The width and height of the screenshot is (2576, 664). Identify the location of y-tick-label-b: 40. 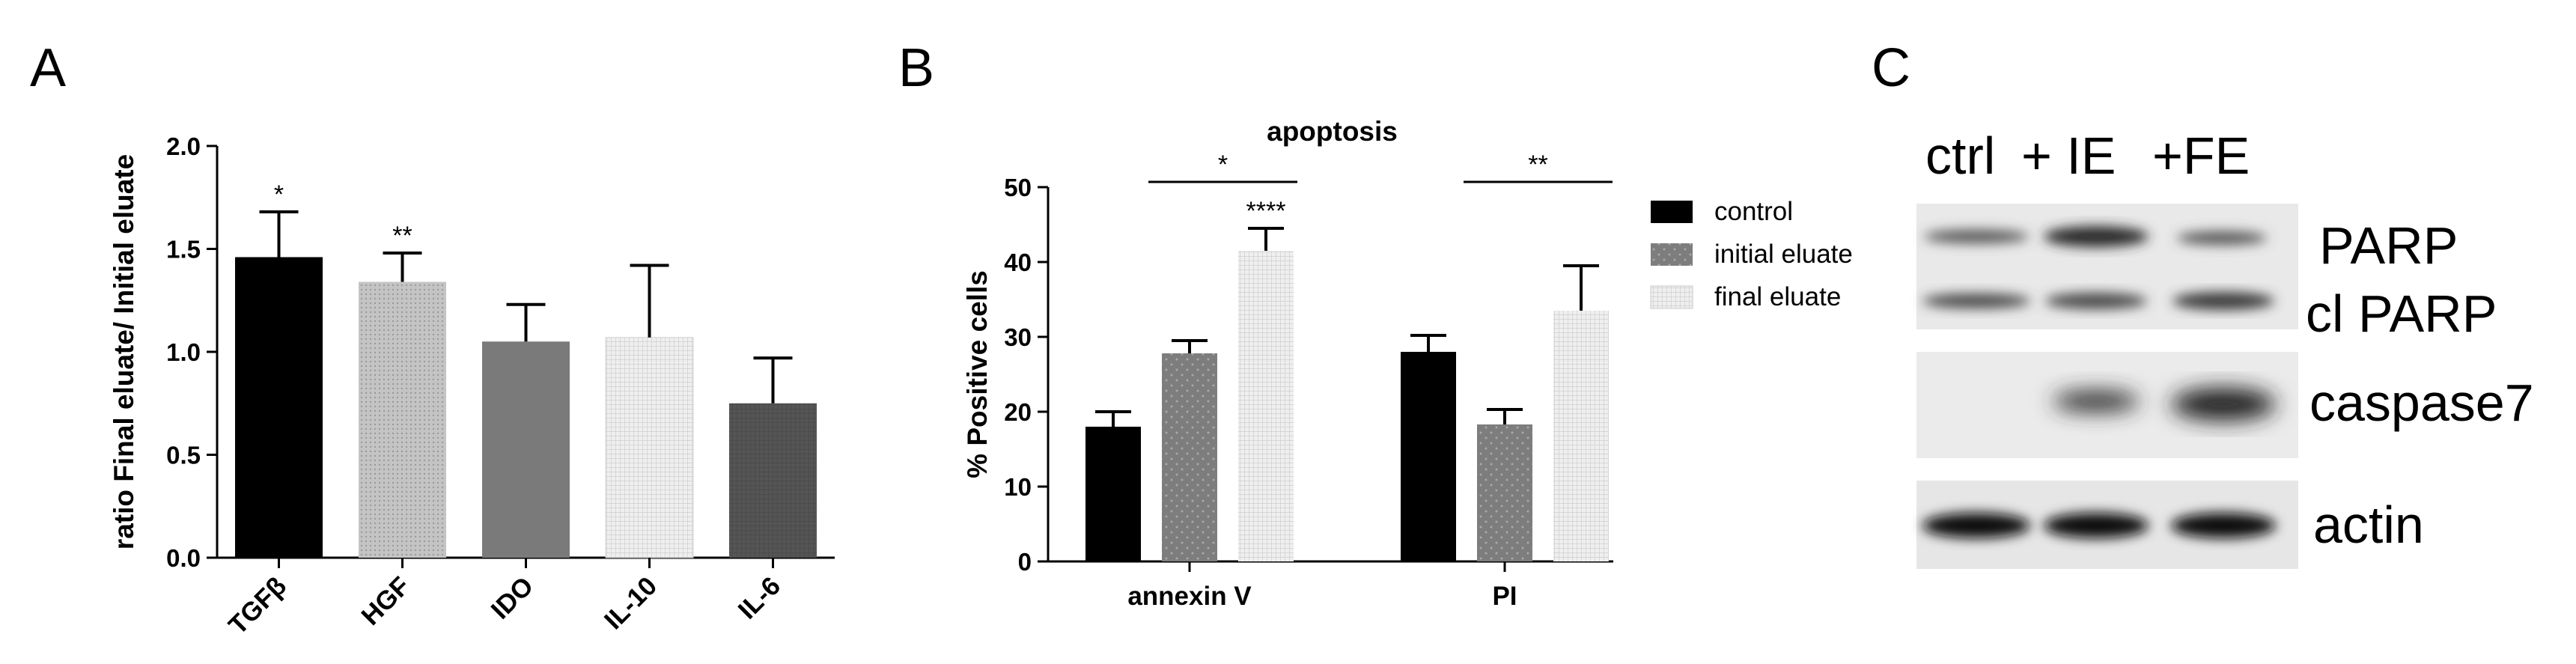
(1018, 262).